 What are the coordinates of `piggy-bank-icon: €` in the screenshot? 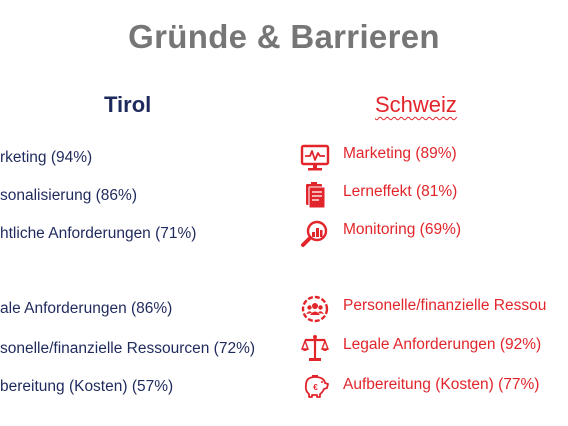 It's located at (315, 385).